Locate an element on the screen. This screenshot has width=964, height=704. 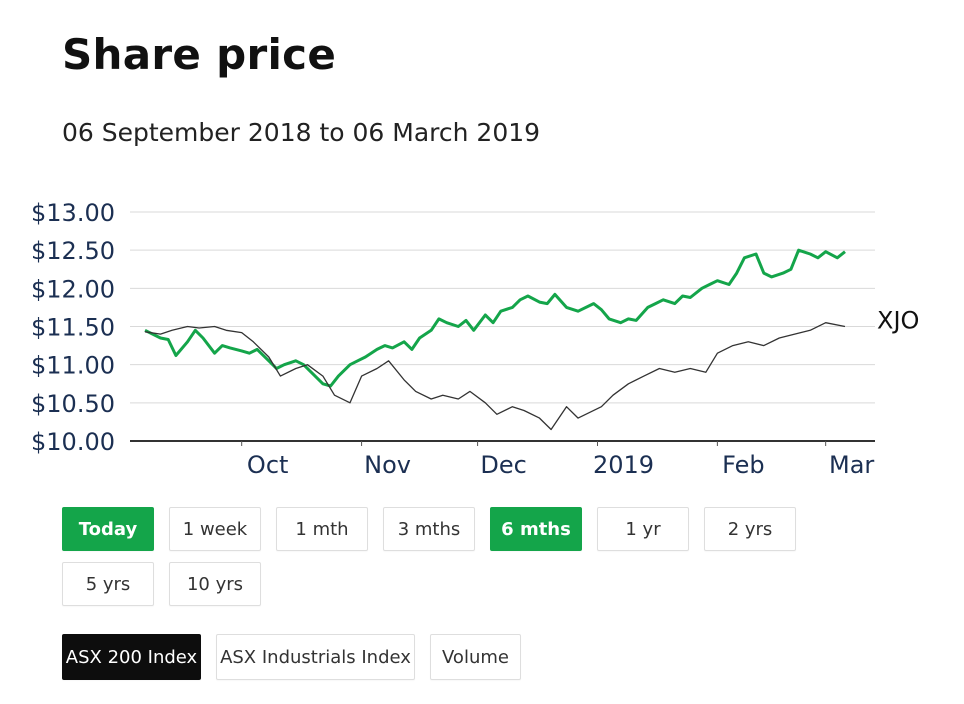
date-range: 06 September 2018 to 06 March 2019 is located at coordinates (301, 132).